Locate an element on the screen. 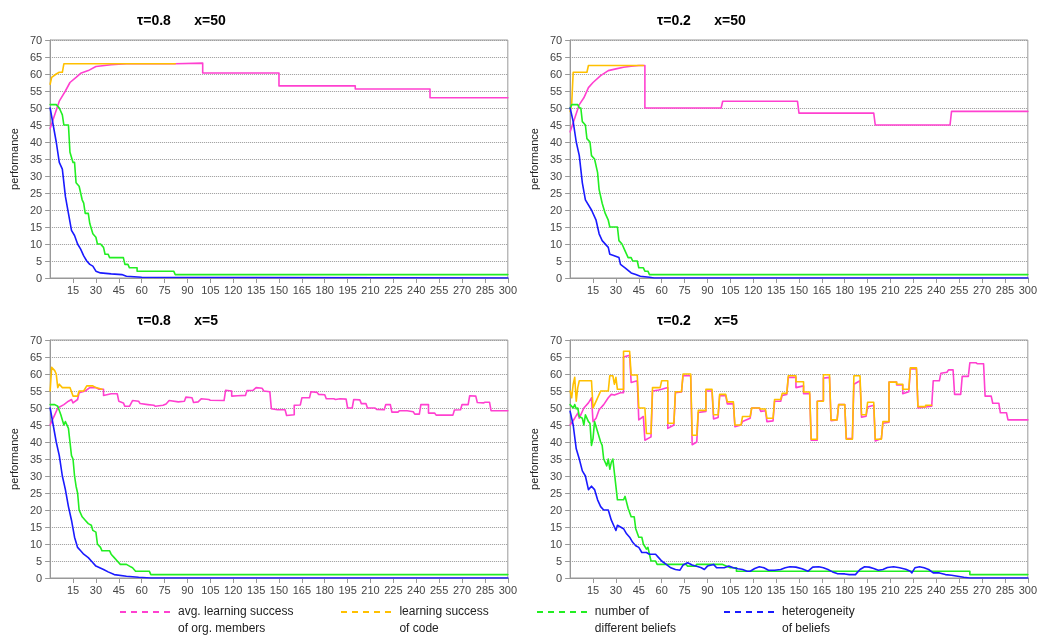  y-tick-label: 45 is located at coordinates (556, 125).